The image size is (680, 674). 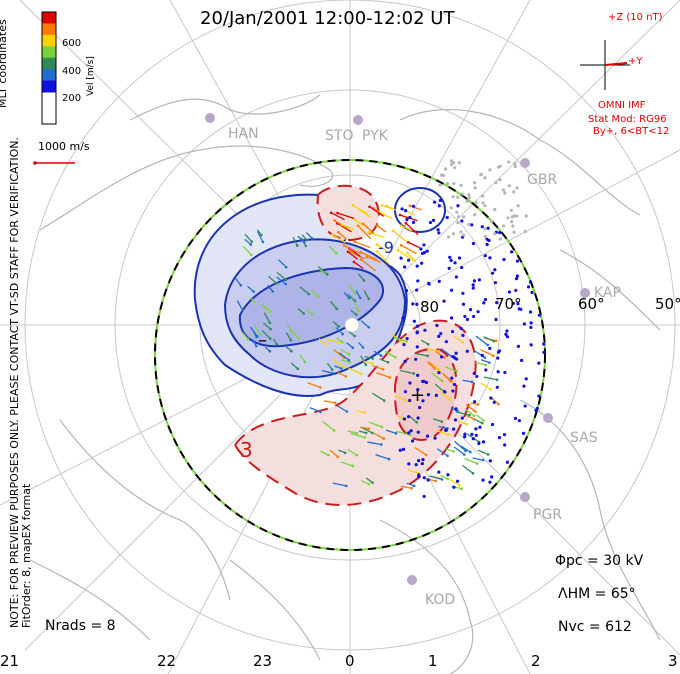 What do you see at coordinates (542, 180) in the screenshot?
I see `station-gbr: GBR` at bounding box center [542, 180].